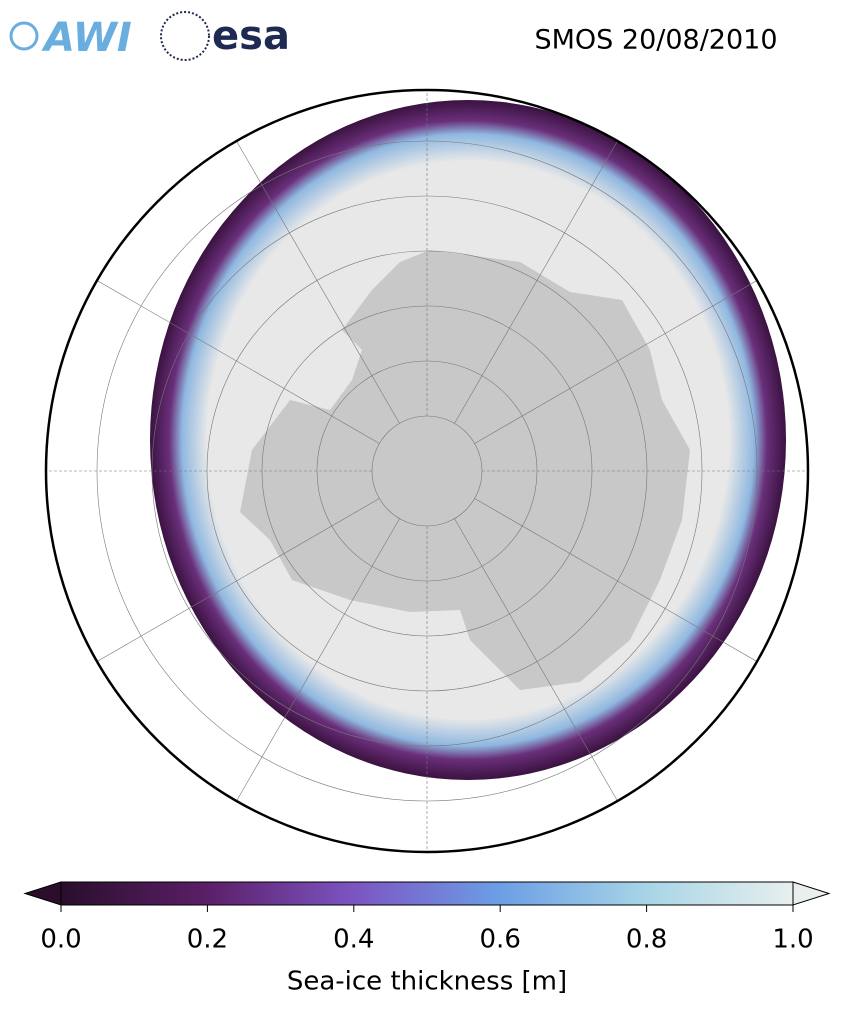 This screenshot has width=854, height=1026. Describe the element at coordinates (655, 40) in the screenshot. I see `map-title: SMOS 20/08/2010` at that location.